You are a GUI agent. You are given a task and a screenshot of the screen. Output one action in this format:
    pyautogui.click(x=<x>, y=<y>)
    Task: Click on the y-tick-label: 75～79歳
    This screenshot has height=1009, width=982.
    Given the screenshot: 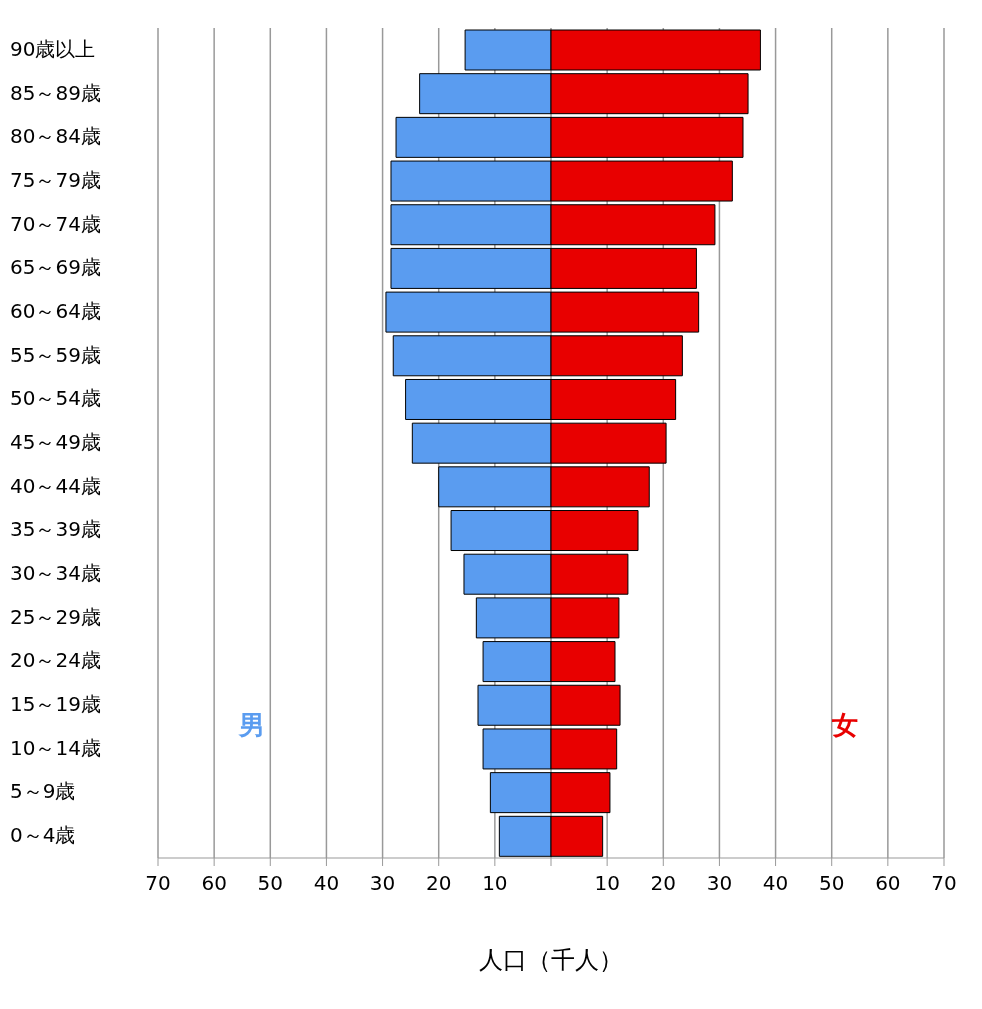 What is the action you would take?
    pyautogui.click(x=55, y=179)
    